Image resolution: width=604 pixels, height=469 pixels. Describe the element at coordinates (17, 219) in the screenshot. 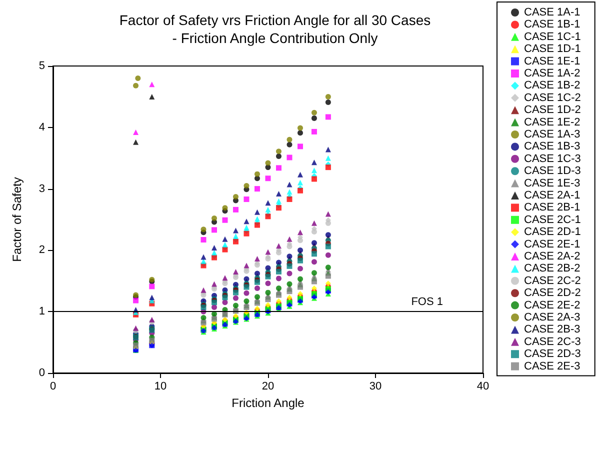

I see `y-axis-title: Factor of Safety` at that location.